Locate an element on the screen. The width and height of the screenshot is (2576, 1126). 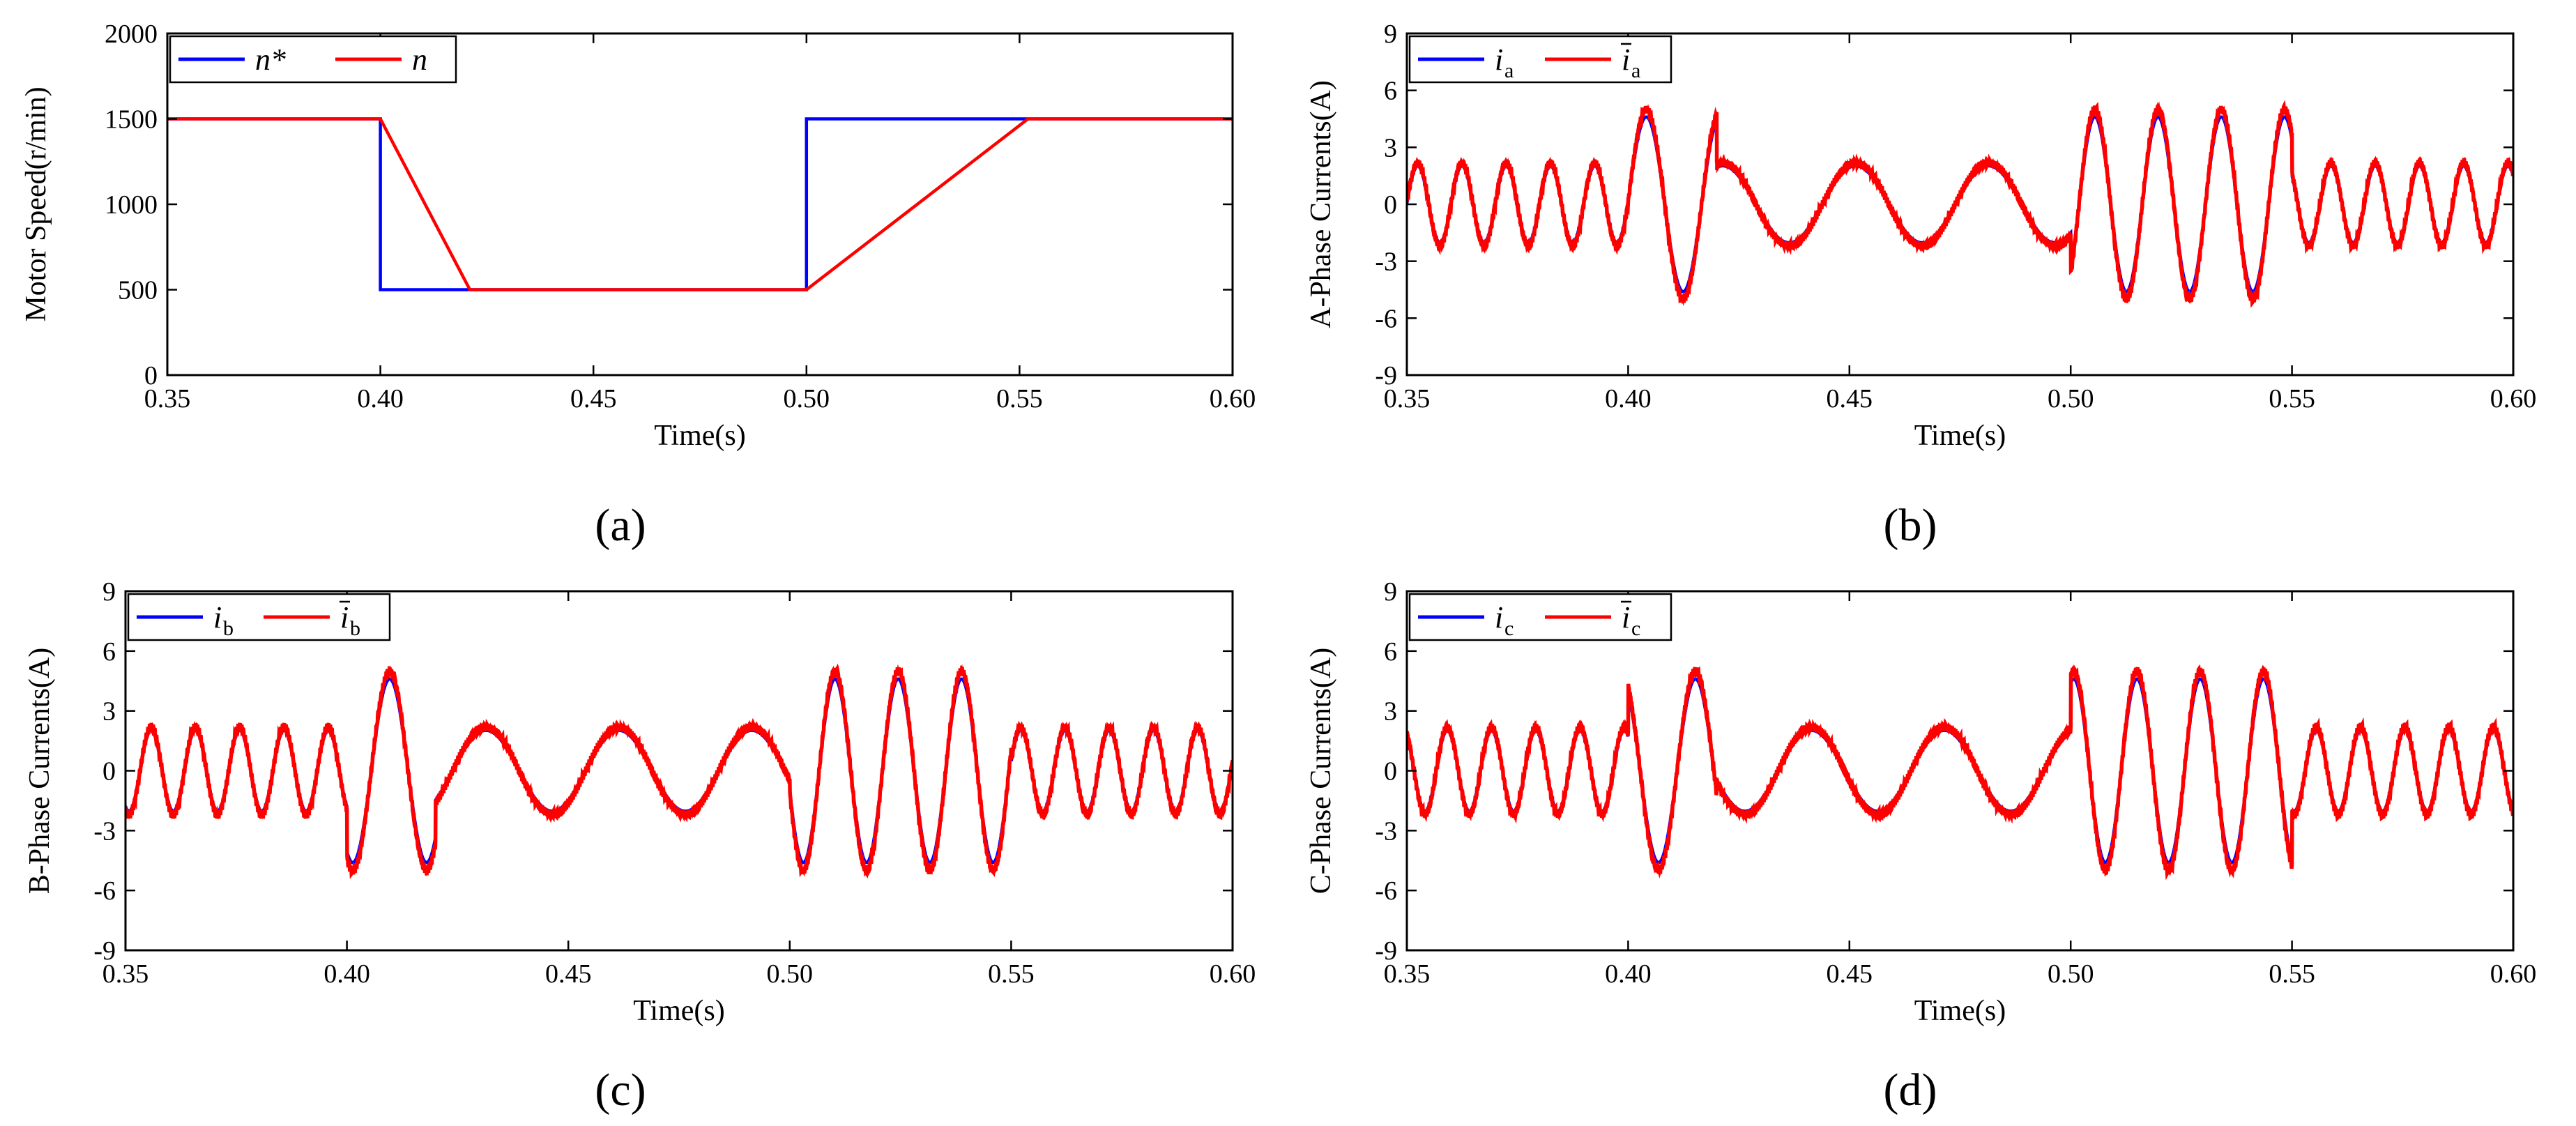
series-line-n-star is located at coordinates (700, 204).